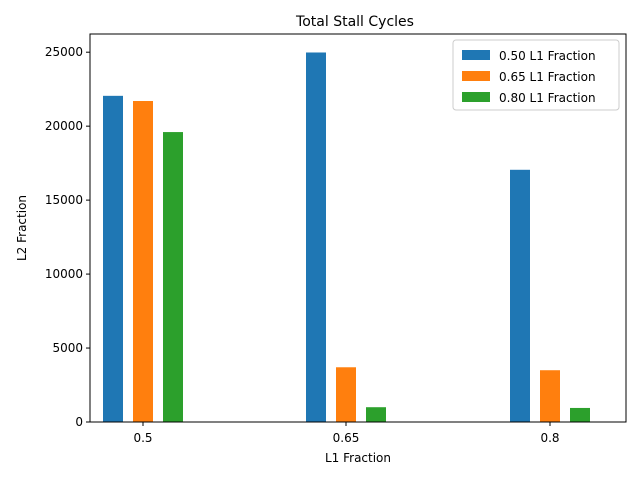  Describe the element at coordinates (67, 348) in the screenshot. I see `y-tick-label: 5000` at that location.